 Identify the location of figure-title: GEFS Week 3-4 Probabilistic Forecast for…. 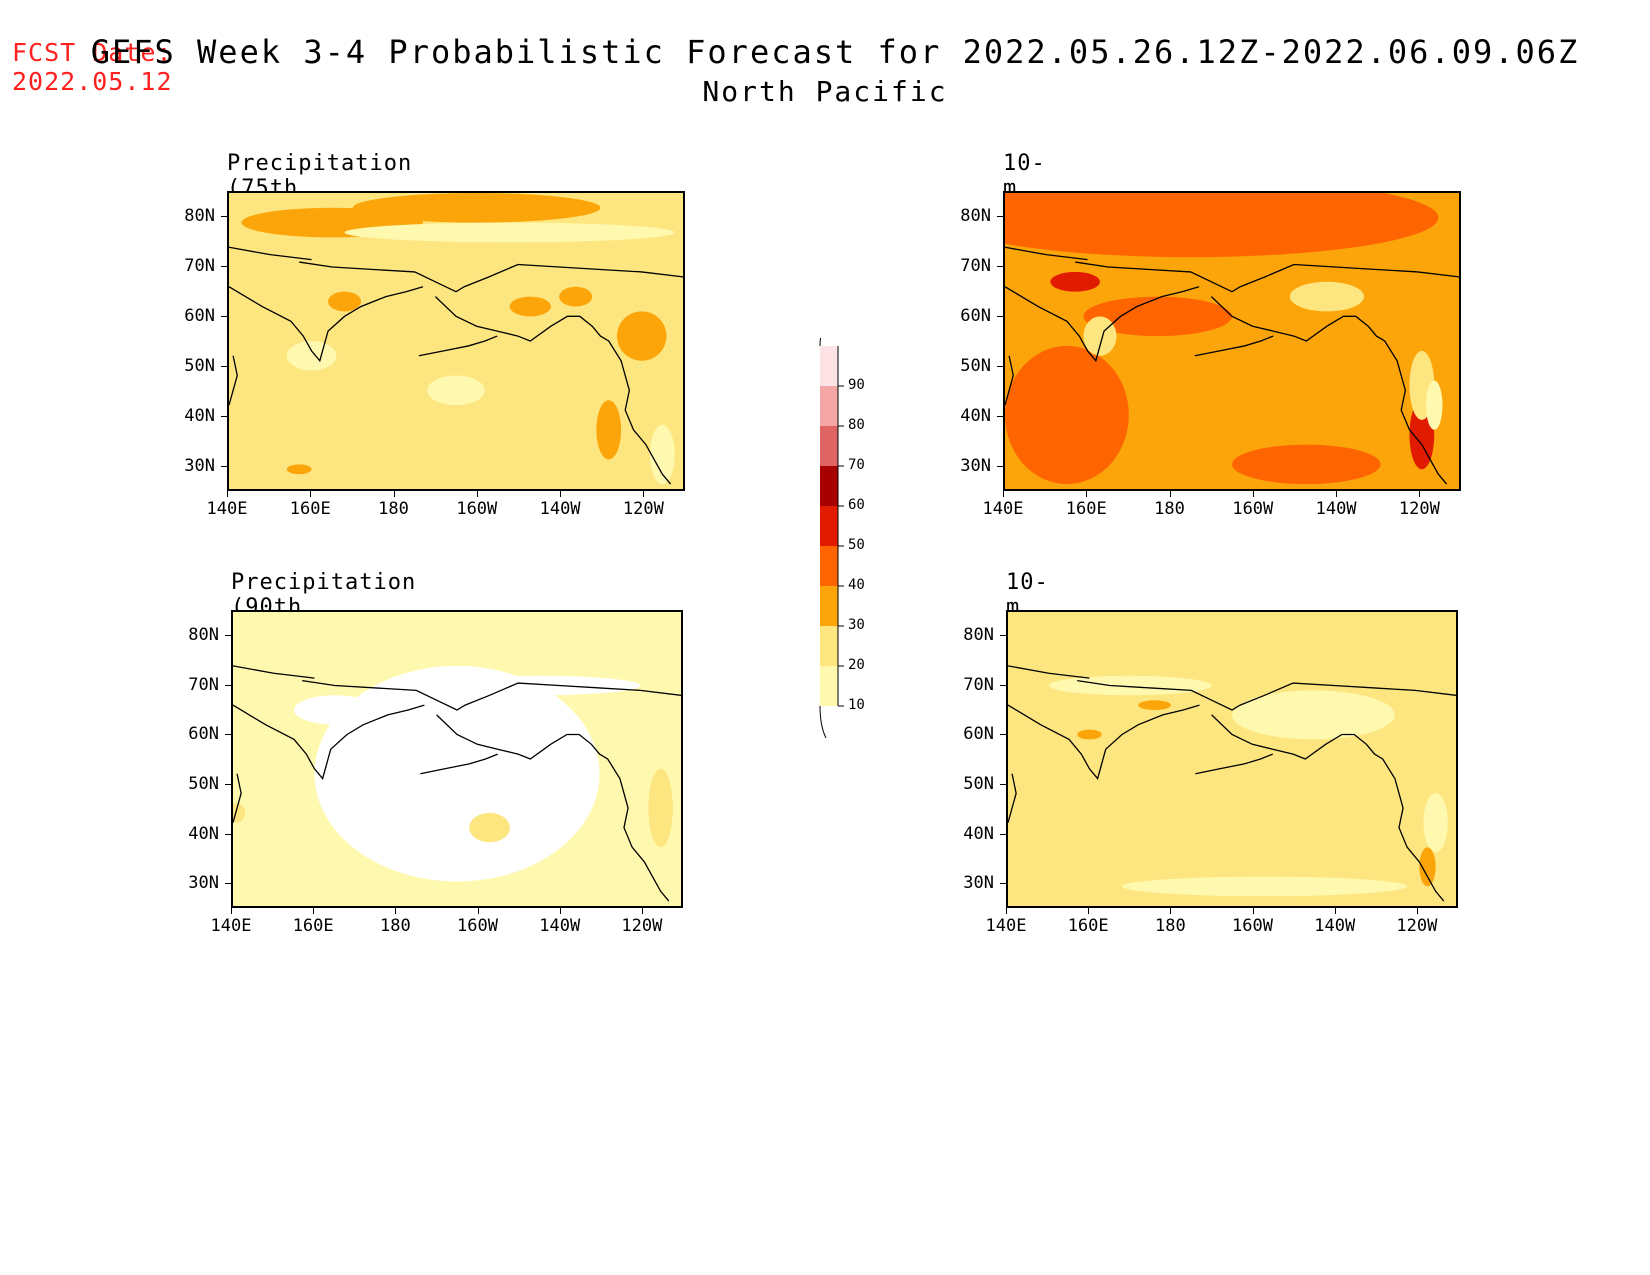
(825, 72).